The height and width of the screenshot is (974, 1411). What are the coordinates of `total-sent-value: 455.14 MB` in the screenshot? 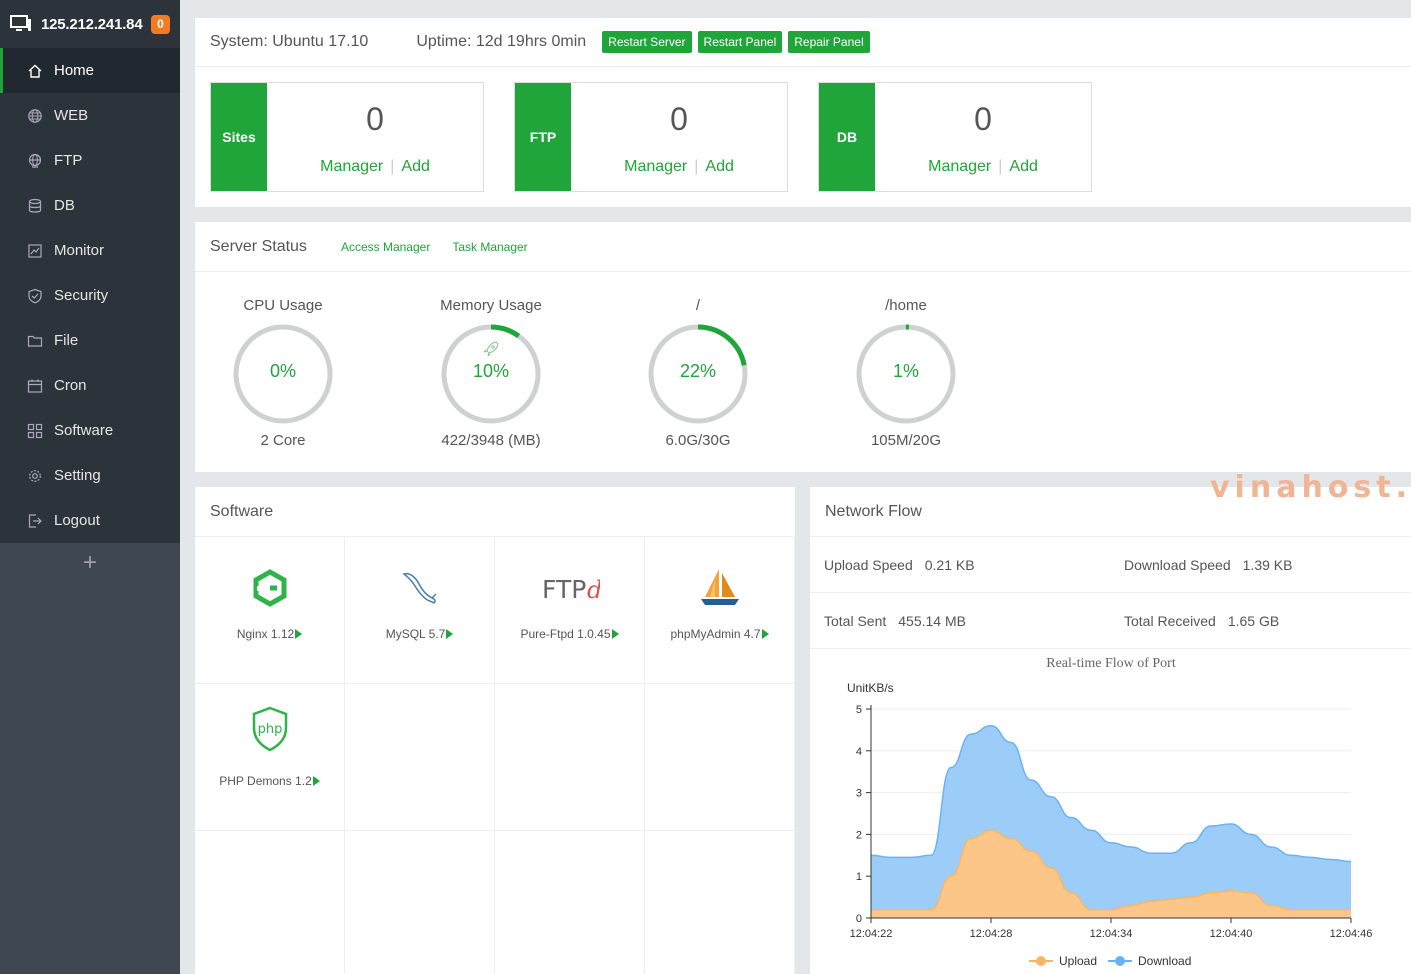 It's located at (932, 620).